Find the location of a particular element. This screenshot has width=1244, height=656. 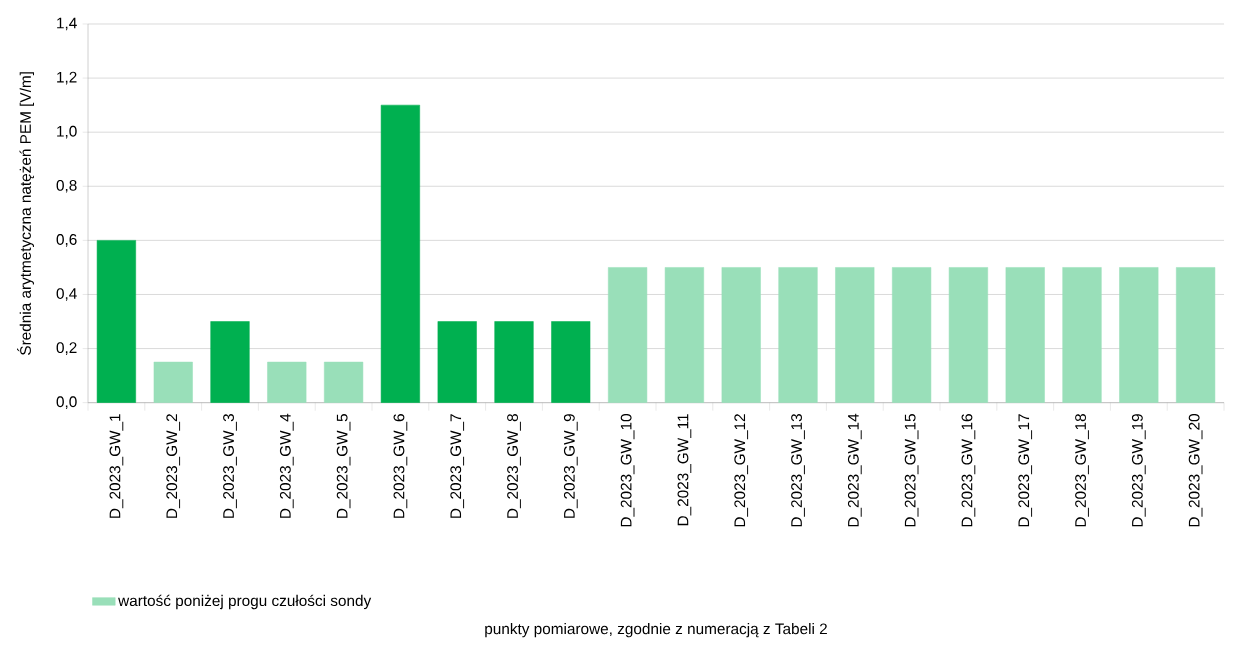

x-tick-label: D_2023_GW_16 is located at coordinates (968, 470).